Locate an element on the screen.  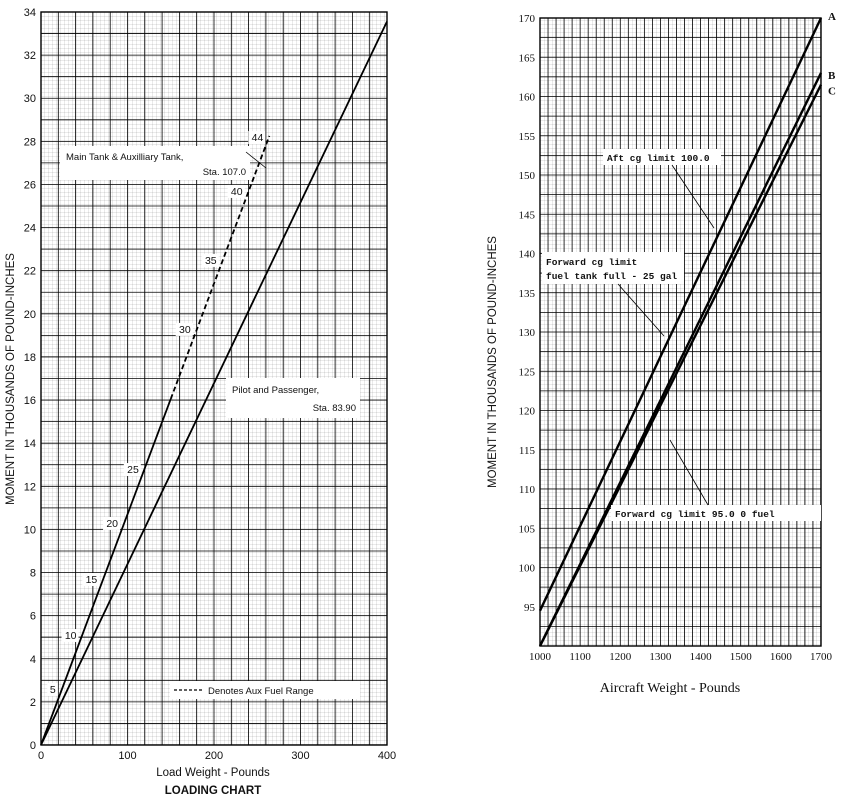
x-tick-label: 1700 is located at coordinates (821, 657).